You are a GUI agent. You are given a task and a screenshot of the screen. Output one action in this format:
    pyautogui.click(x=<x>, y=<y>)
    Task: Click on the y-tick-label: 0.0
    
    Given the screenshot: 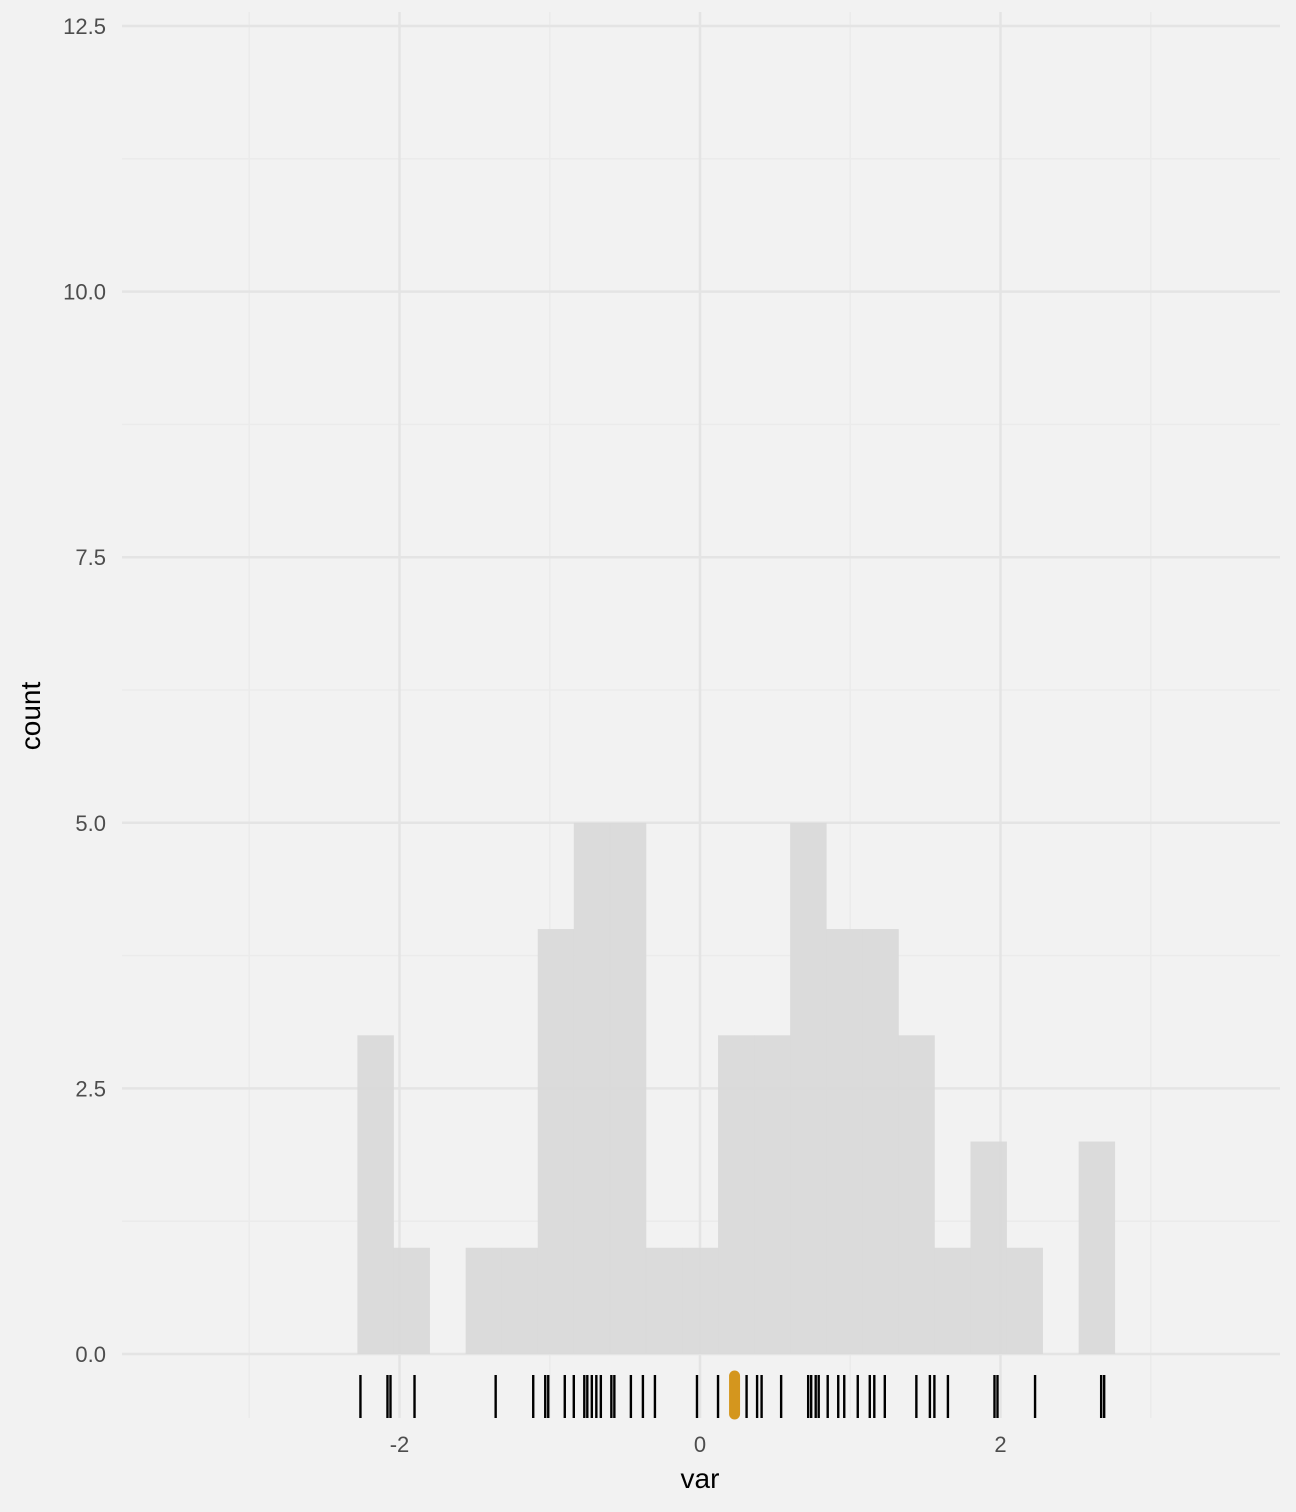 What is the action you would take?
    pyautogui.click(x=90, y=1354)
    